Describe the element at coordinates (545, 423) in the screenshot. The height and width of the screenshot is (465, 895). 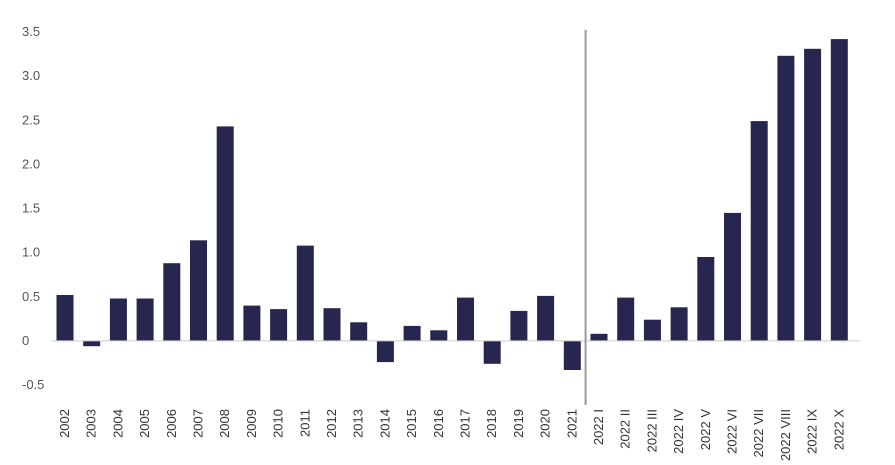
I see `x-tick-label: 2020` at that location.